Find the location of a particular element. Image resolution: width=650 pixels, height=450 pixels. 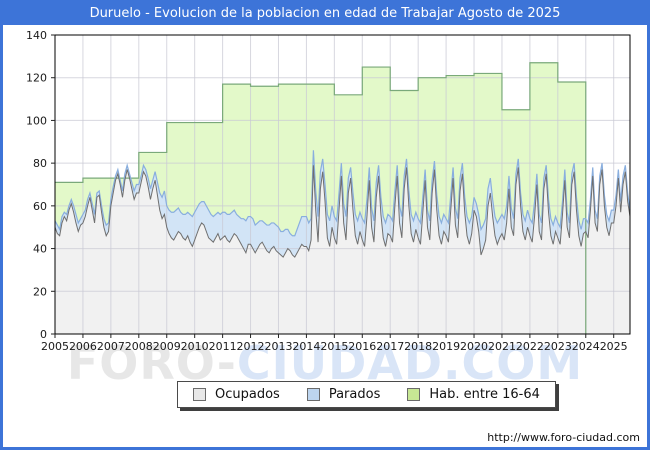

site-url: http://www.foro-ciudad.com is located at coordinates (563, 437).